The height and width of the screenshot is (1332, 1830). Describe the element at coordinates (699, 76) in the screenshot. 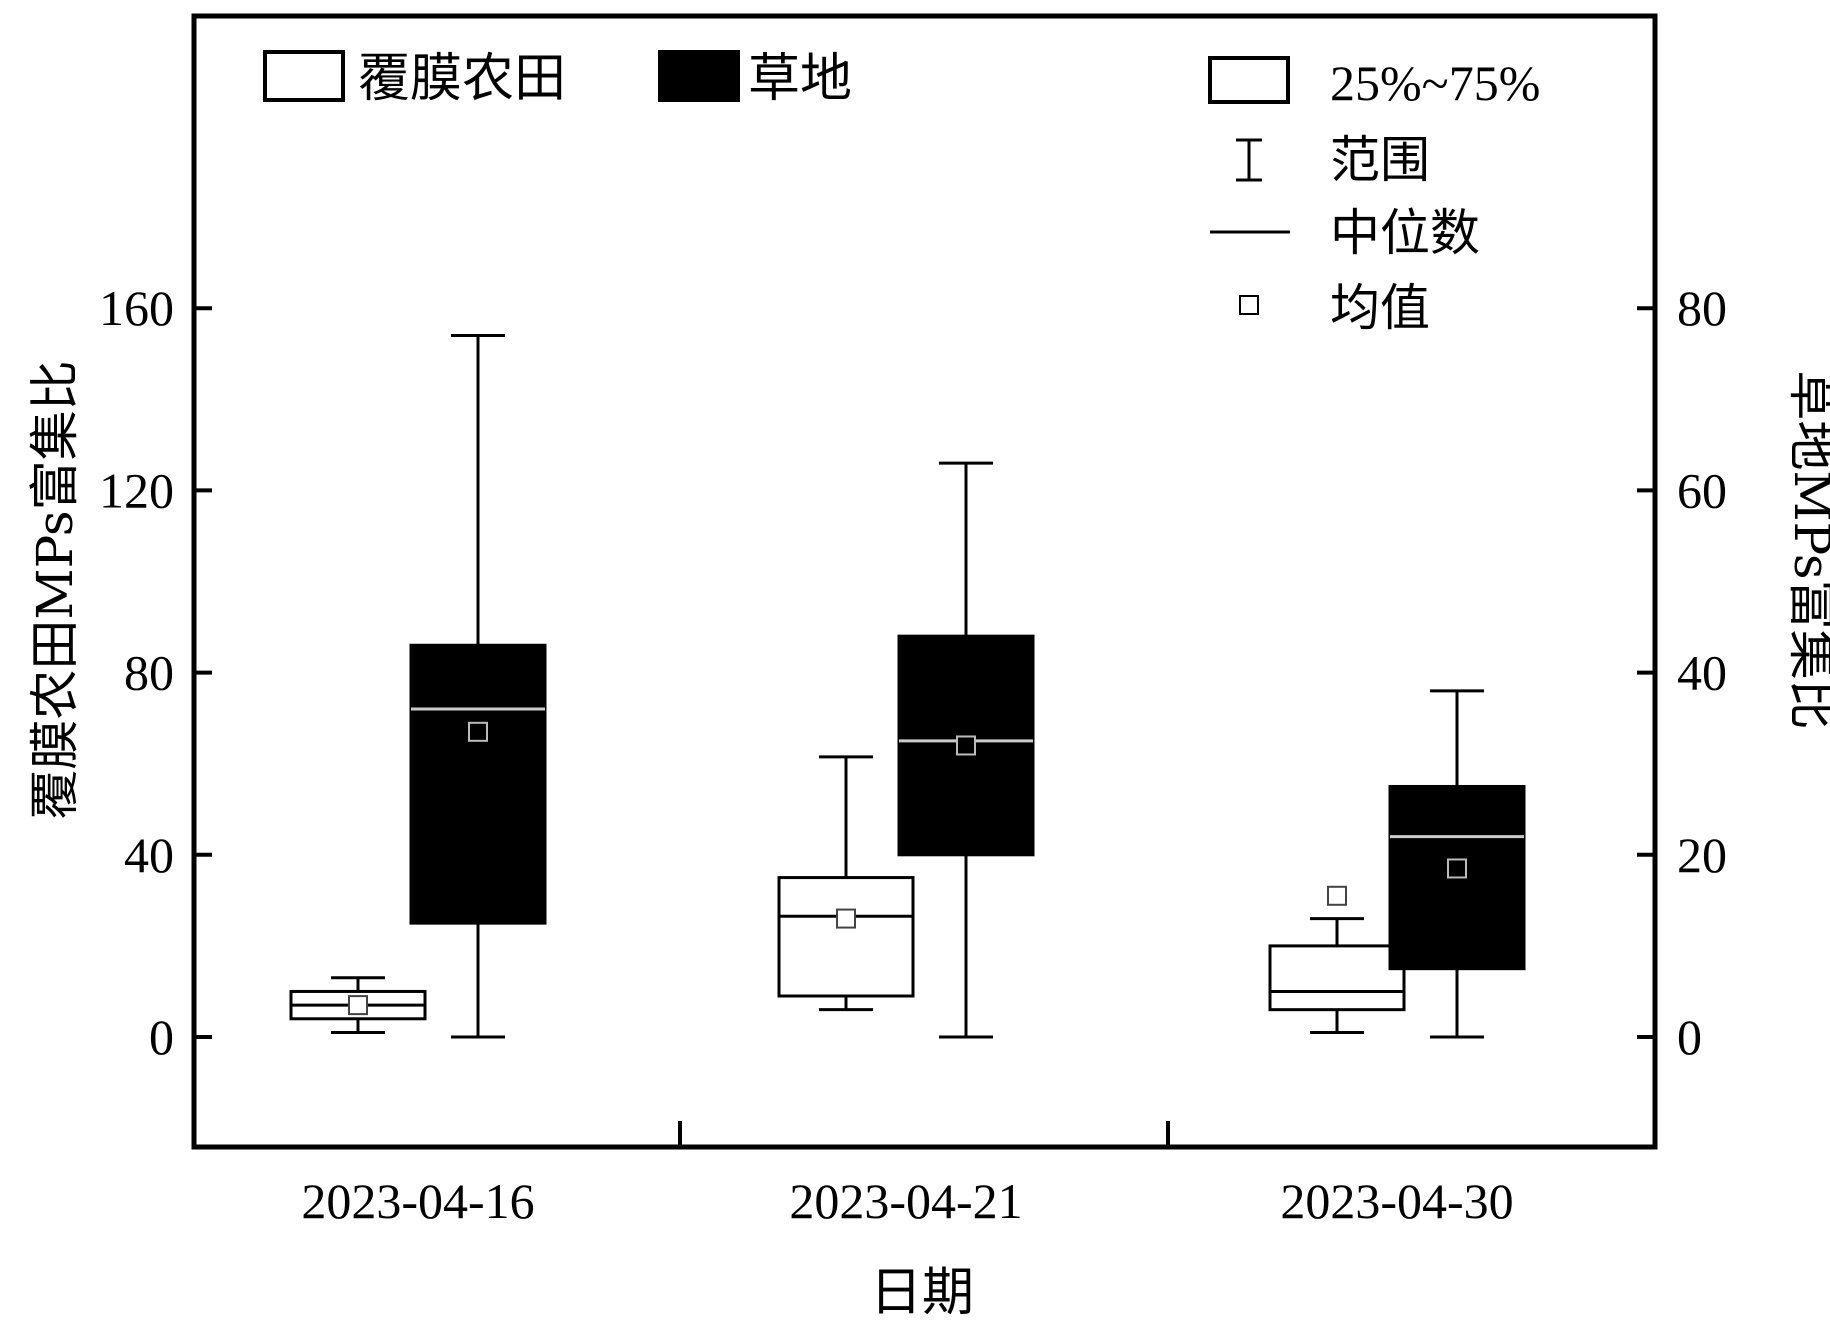

I see `legend-swatch-grassland` at that location.